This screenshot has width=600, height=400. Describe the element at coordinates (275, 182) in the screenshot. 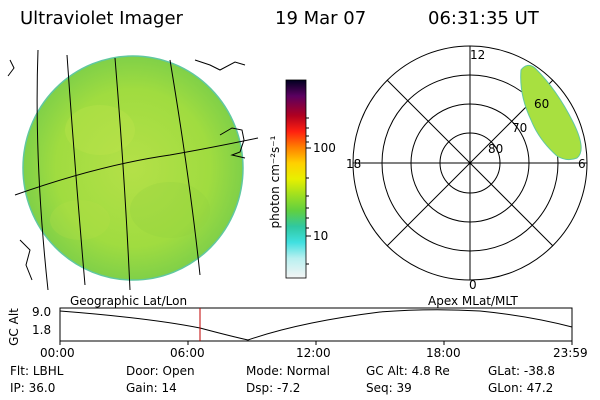

I see `colorbar-label: photon cm⁻²s⁻¹` at that location.